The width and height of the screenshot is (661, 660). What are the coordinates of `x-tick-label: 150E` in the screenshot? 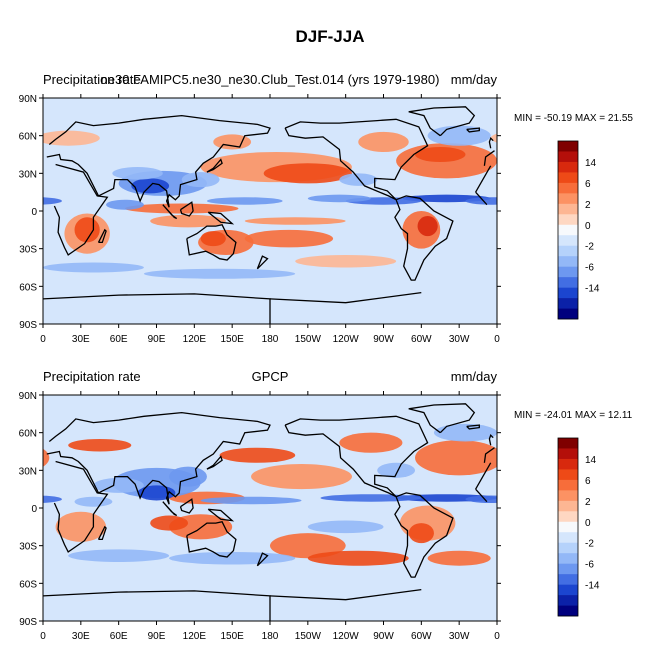 It's located at (232, 339).